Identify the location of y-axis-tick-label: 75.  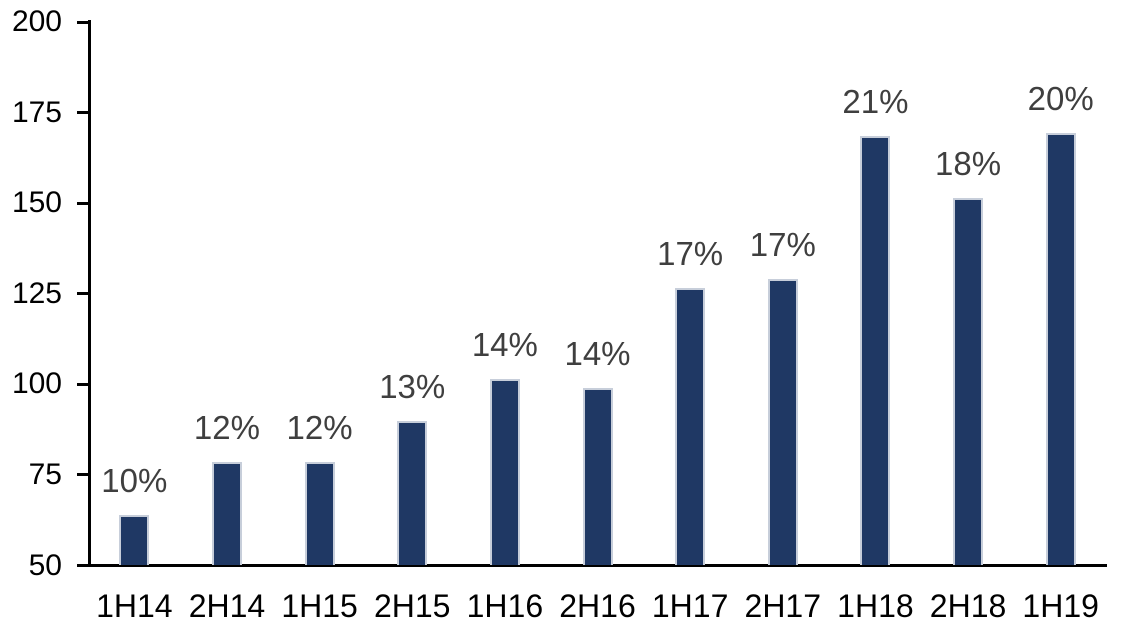
(45, 474).